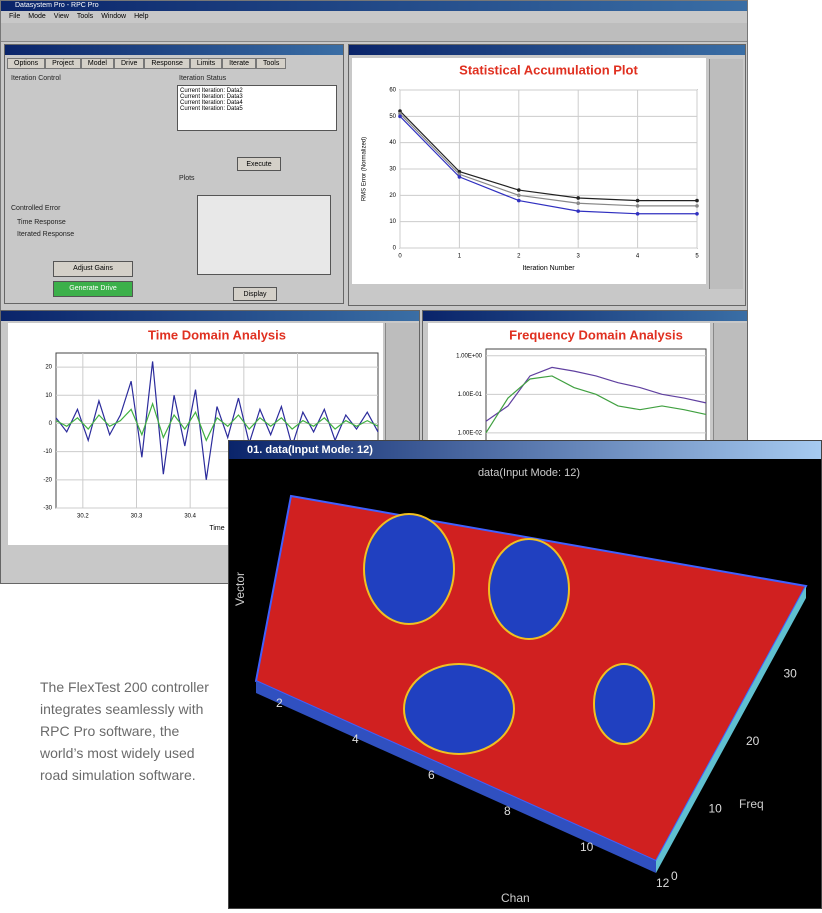  I want to click on menu-item: Tools, so click(85, 16).